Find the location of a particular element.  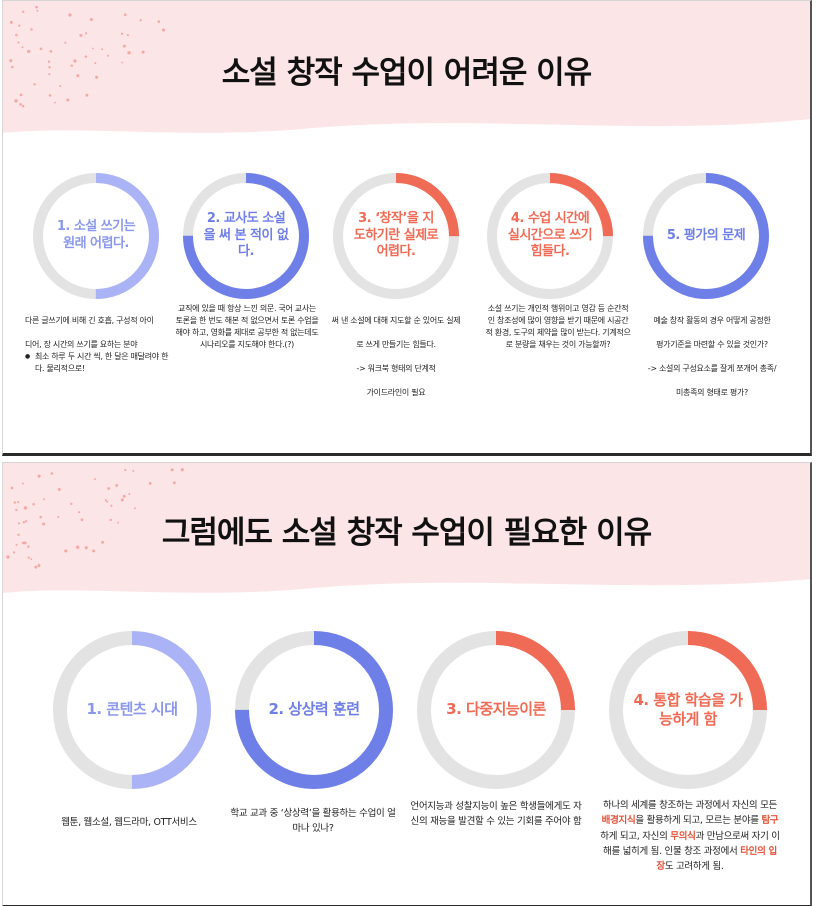

ring-label: 3. 다중지능이론 is located at coordinates (496, 709).